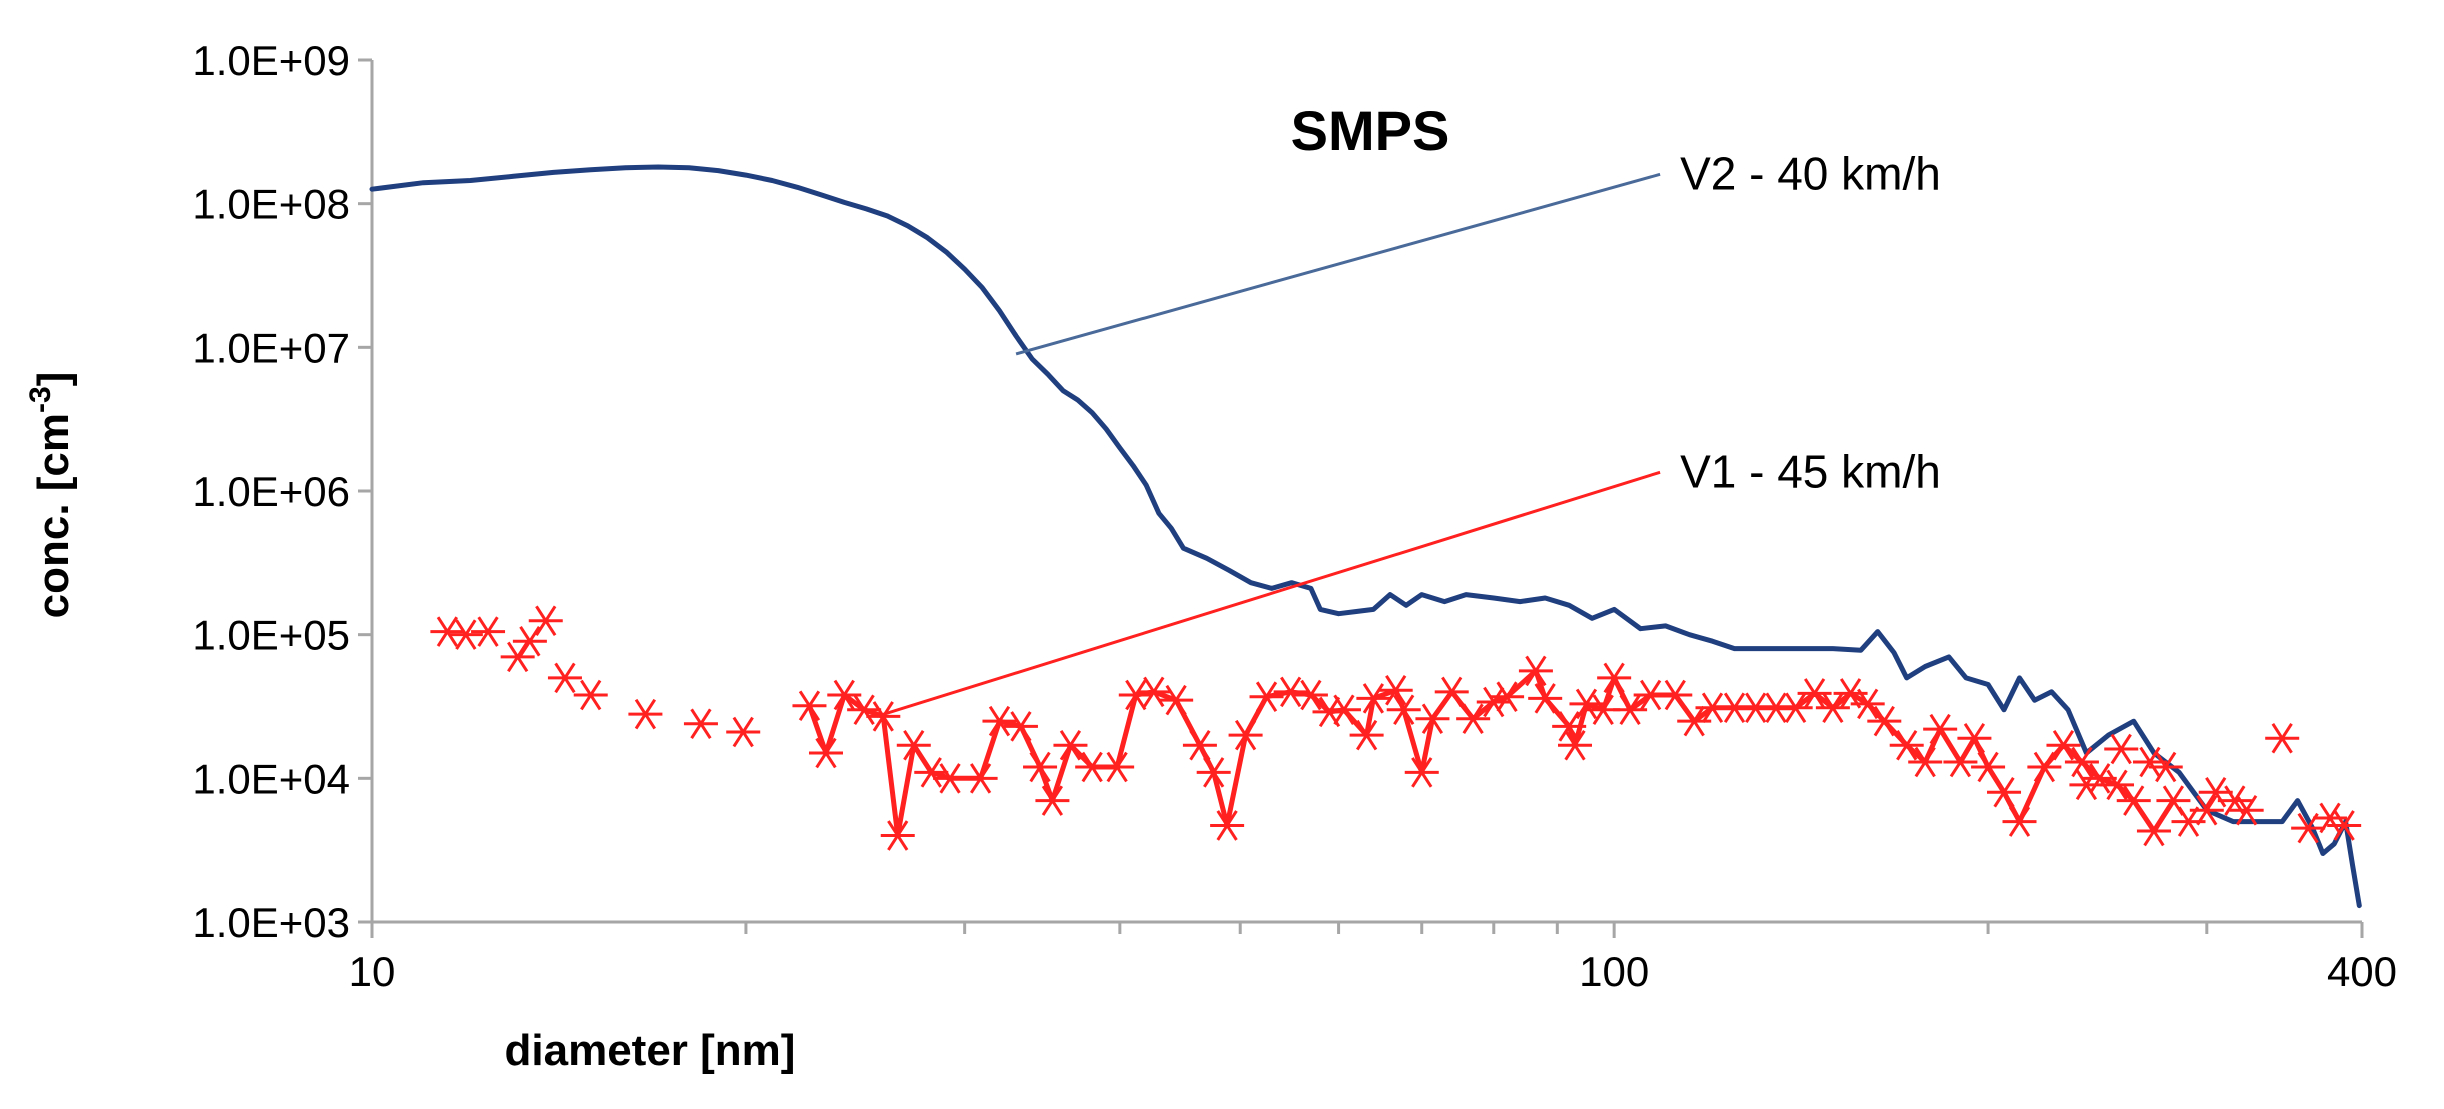 This screenshot has height=1109, width=2444. What do you see at coordinates (51, 495) in the screenshot?
I see `y-axis-label: conc. [cm-3]` at bounding box center [51, 495].